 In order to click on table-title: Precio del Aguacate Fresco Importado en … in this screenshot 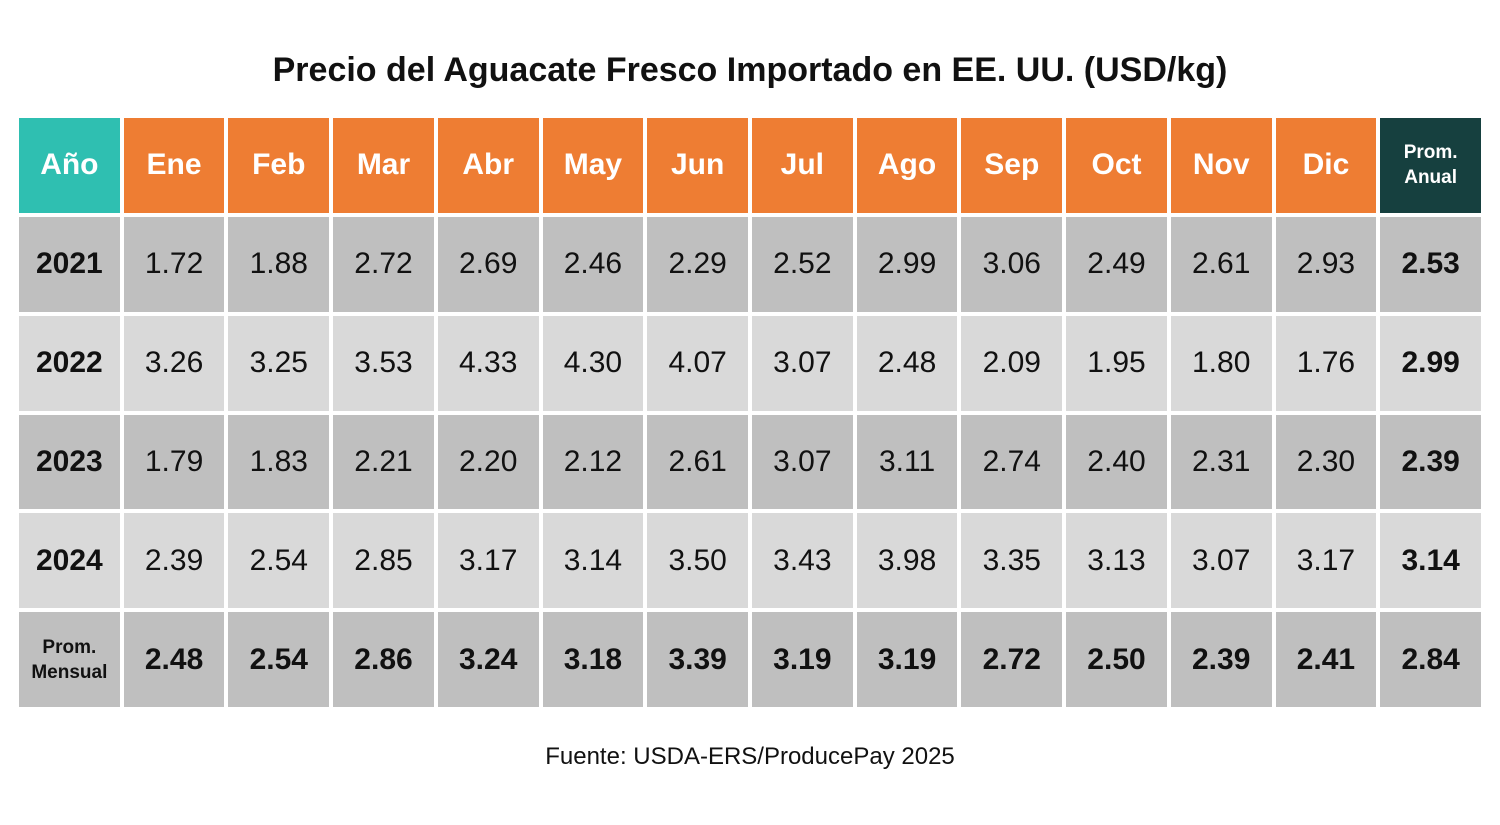, I will do `click(750, 70)`.